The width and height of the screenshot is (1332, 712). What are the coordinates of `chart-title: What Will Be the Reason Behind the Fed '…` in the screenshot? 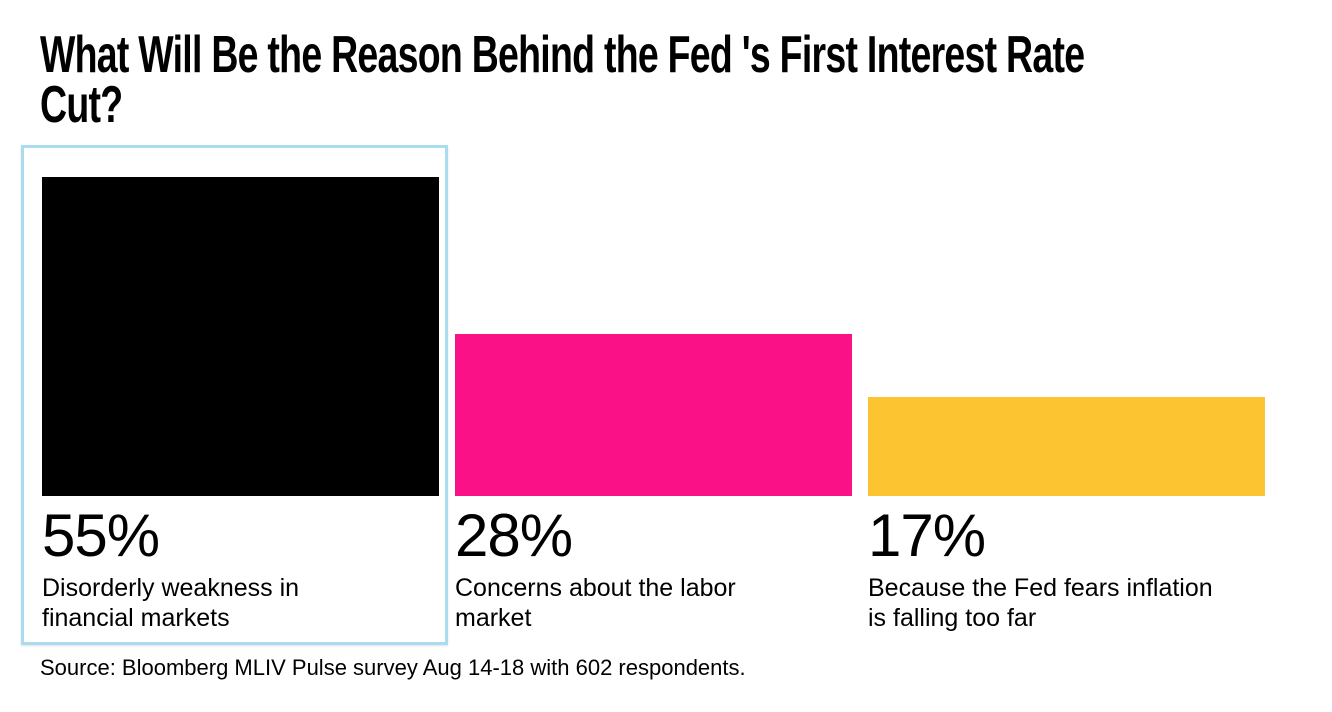 It's located at (562, 80).